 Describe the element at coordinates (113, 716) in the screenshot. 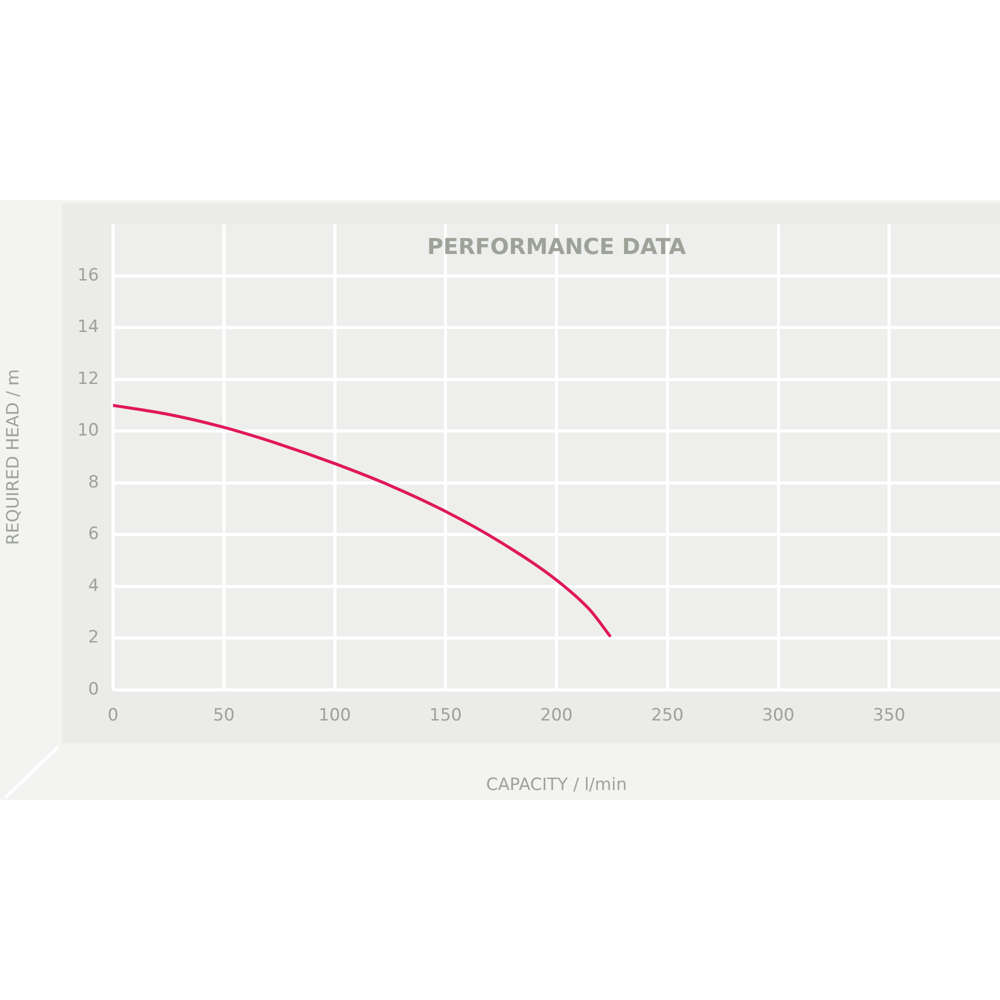

I see `x-tick-label: 0` at that location.